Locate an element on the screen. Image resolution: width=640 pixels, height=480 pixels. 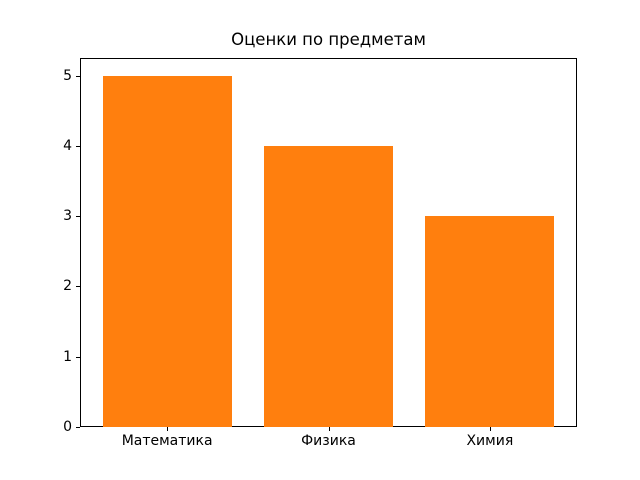
y-tick-label: 2 is located at coordinates (67, 286).